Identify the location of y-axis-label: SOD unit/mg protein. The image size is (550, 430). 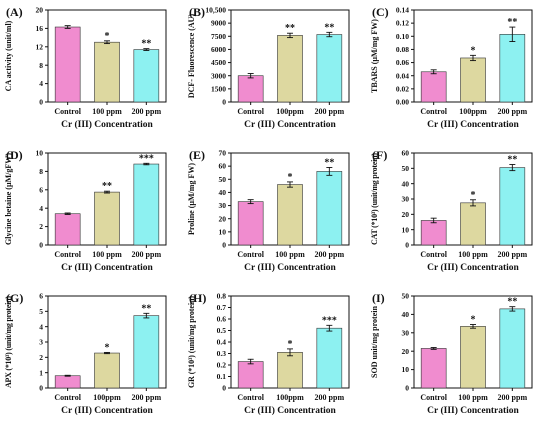
(374, 342).